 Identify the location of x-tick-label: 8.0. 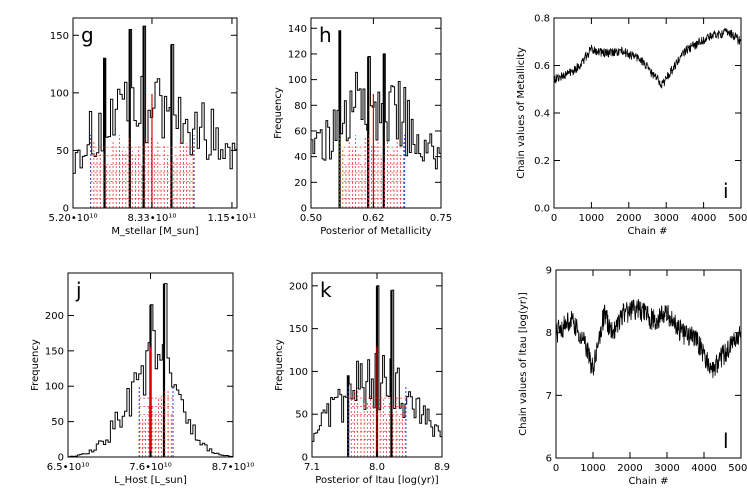
(377, 467).